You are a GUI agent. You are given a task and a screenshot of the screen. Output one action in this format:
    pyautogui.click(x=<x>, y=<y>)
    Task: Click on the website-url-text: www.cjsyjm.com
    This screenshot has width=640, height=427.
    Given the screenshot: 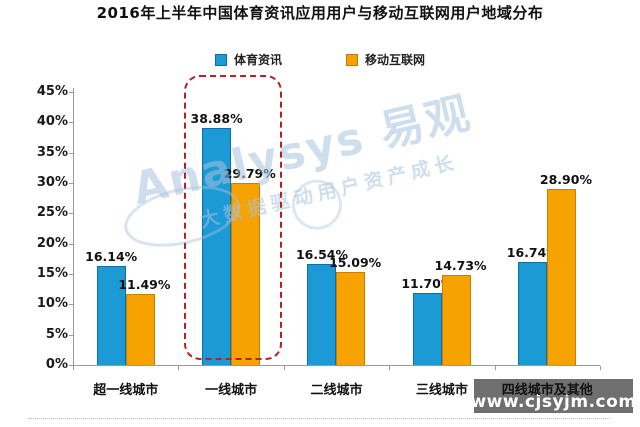 What is the action you would take?
    pyautogui.click(x=553, y=402)
    